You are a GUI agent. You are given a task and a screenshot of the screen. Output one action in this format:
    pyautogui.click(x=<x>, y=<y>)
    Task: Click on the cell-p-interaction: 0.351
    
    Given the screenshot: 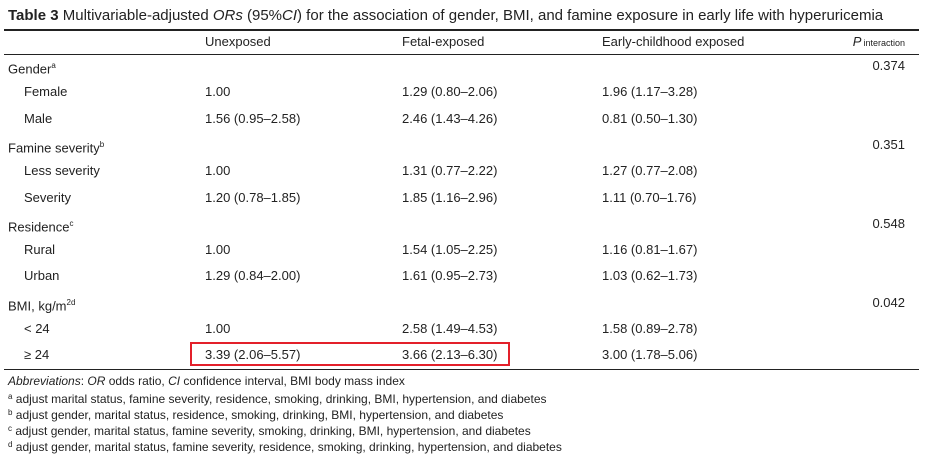 What is the action you would take?
    pyautogui.click(x=888, y=144)
    